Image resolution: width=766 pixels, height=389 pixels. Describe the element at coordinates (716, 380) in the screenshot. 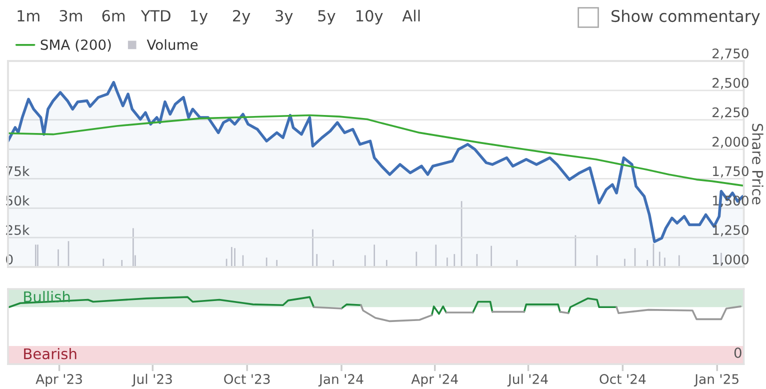

I see `x-tick-label: Jan '25` at that location.